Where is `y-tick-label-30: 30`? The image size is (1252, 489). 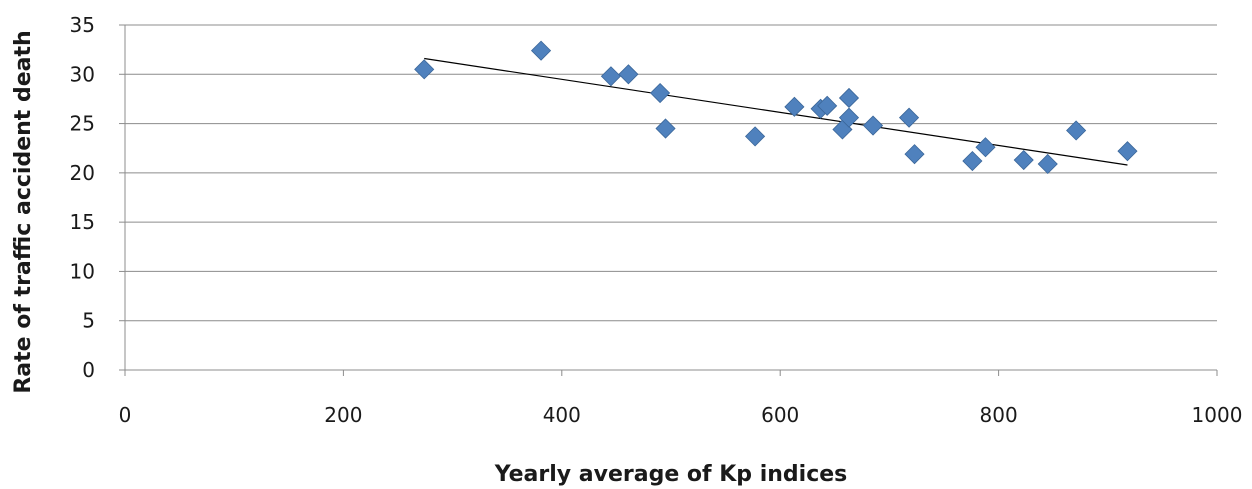 y-tick-label-30: 30 is located at coordinates (82, 74).